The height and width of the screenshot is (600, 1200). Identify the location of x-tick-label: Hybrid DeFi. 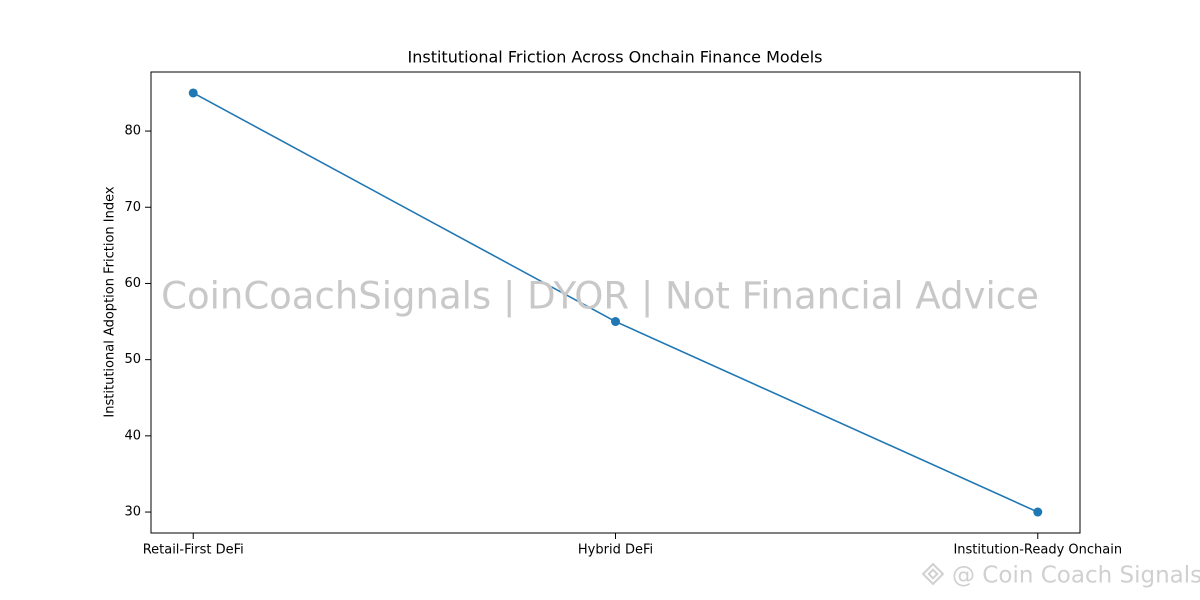
(615, 550).